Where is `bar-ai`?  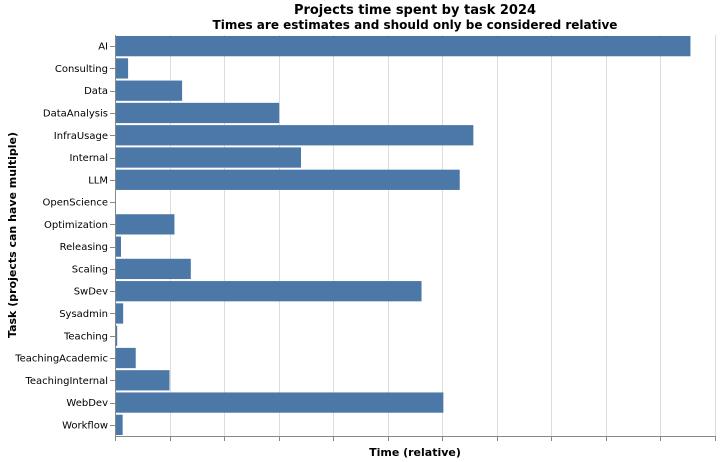
bar-ai is located at coordinates (403, 46).